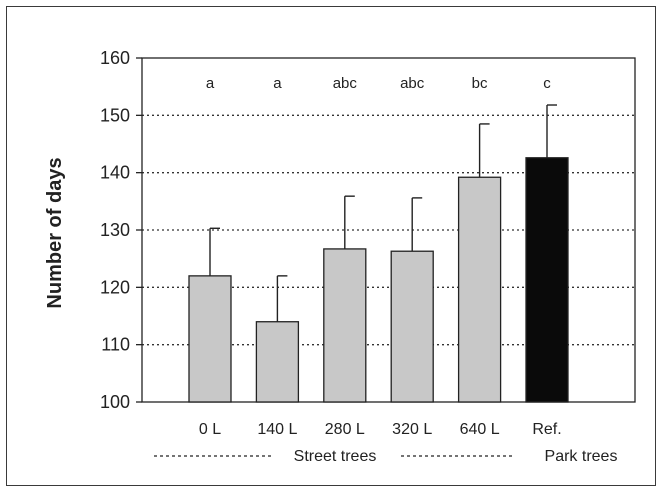 Image resolution: width=664 pixels, height=493 pixels. What do you see at coordinates (380, 429) in the screenshot?
I see `x-axis-ticks: 0 L 140 L 280 L 320 L 640 L Ref.` at bounding box center [380, 429].